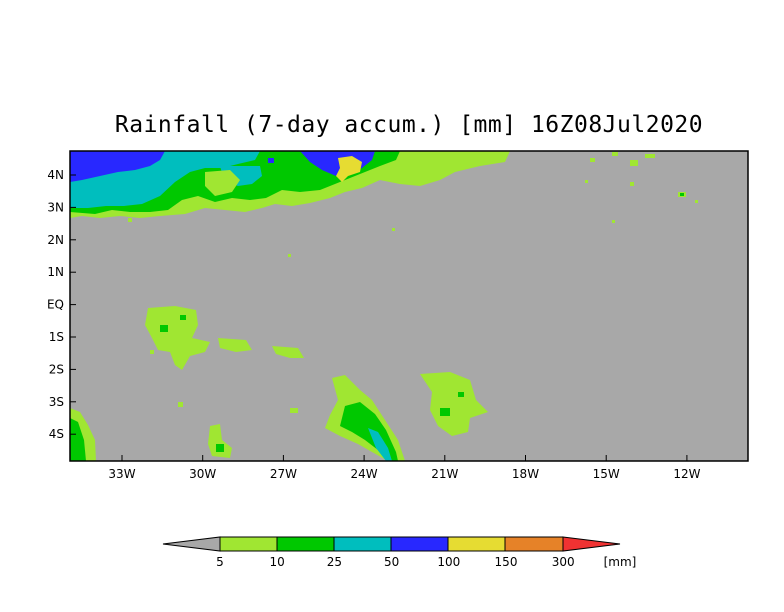 The image size is (784, 612). I want to click on colorbar-box-orange, so click(534, 544).